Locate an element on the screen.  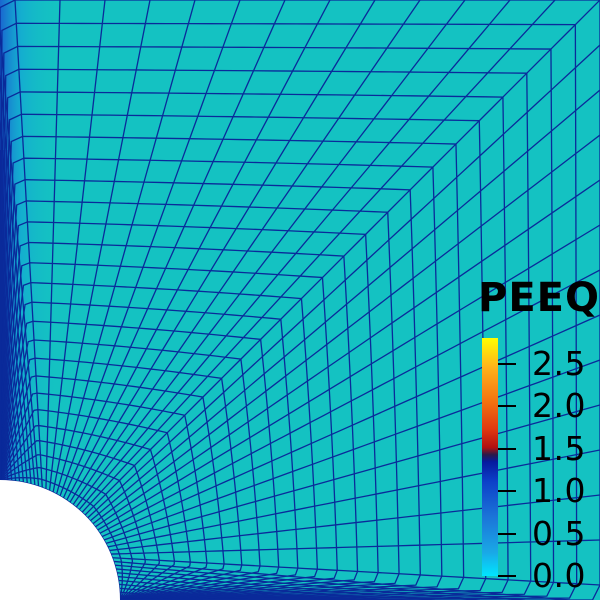
colorbar is located at coordinates (490, 457).